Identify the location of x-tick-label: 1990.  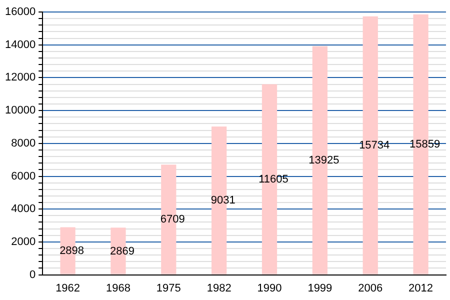
(269, 288).